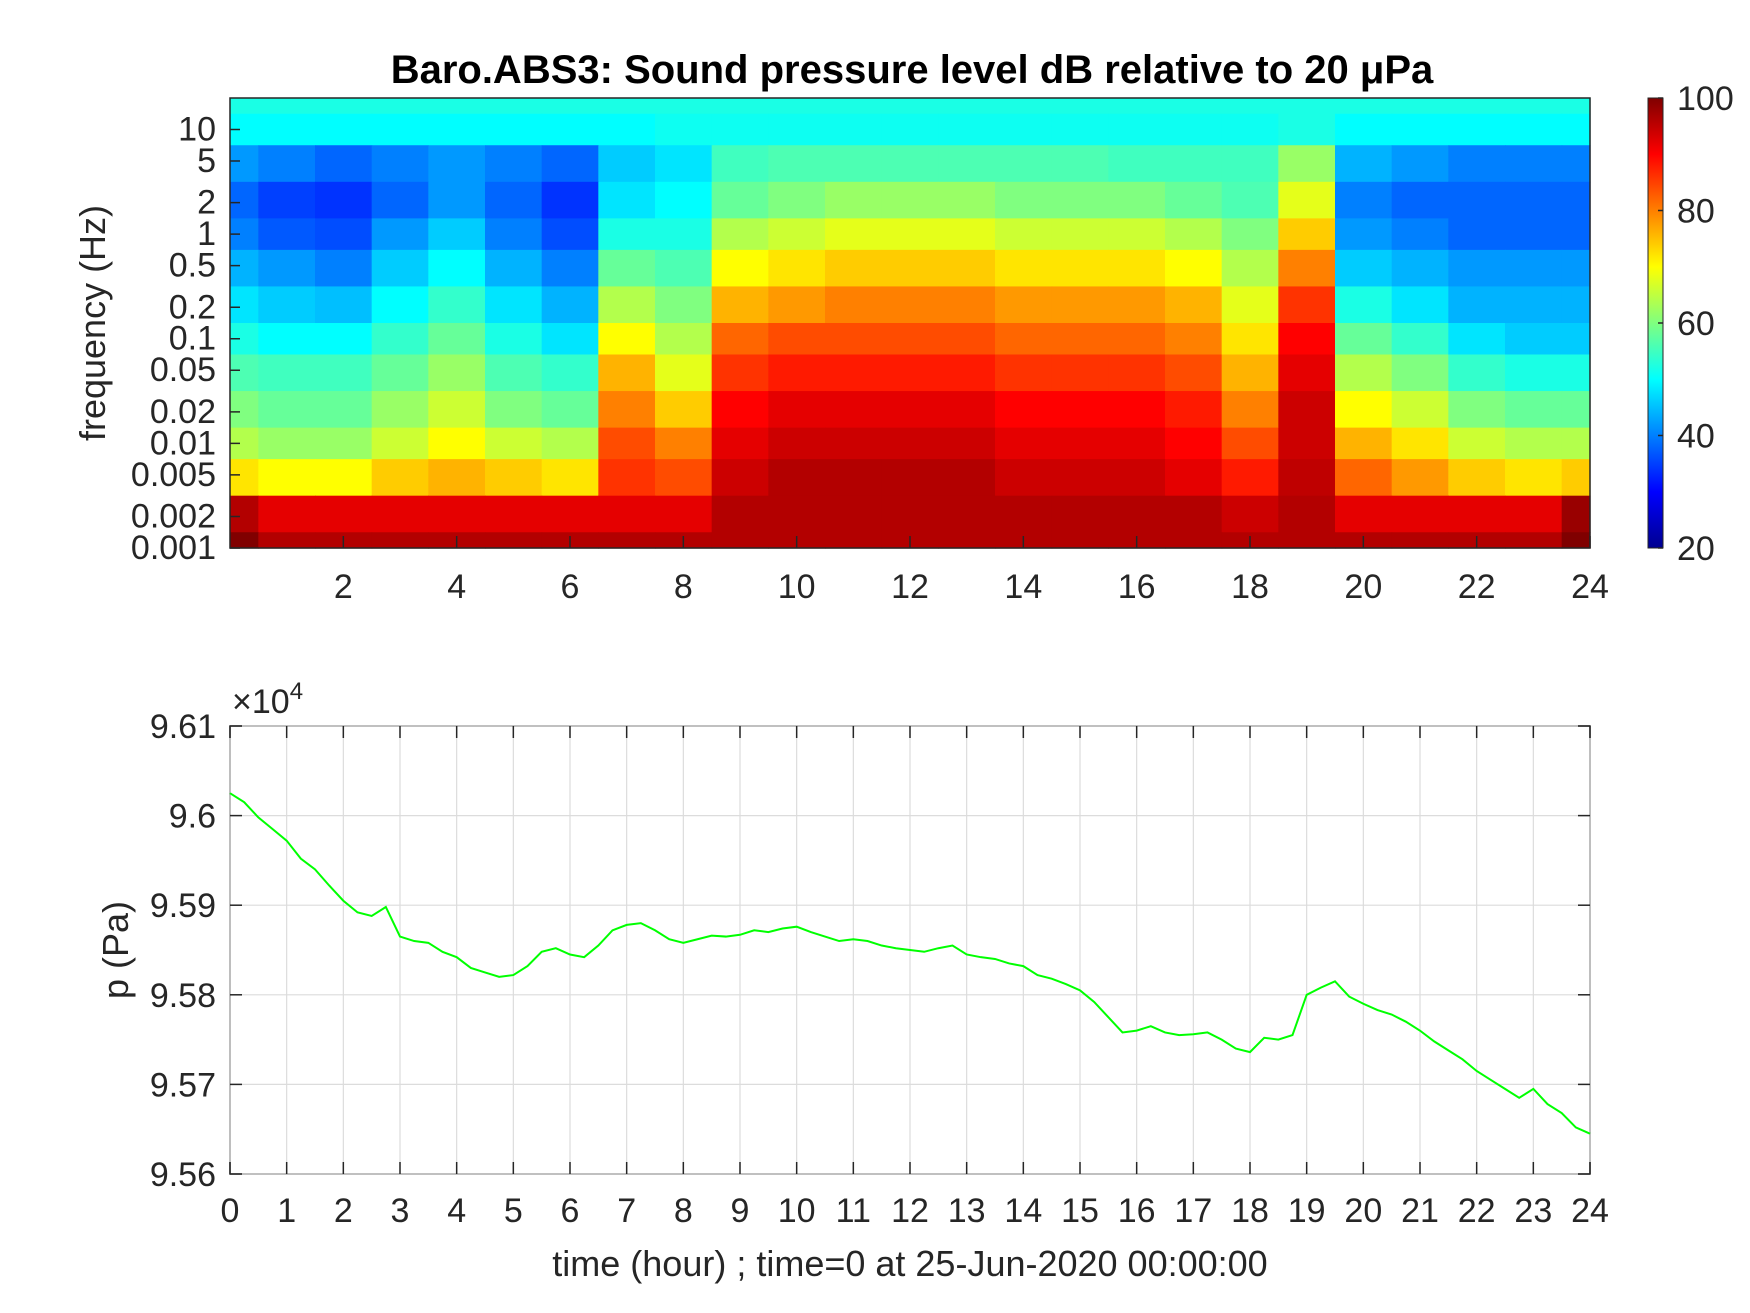  I want to click on x-tick-label: 5, so click(513, 1211).